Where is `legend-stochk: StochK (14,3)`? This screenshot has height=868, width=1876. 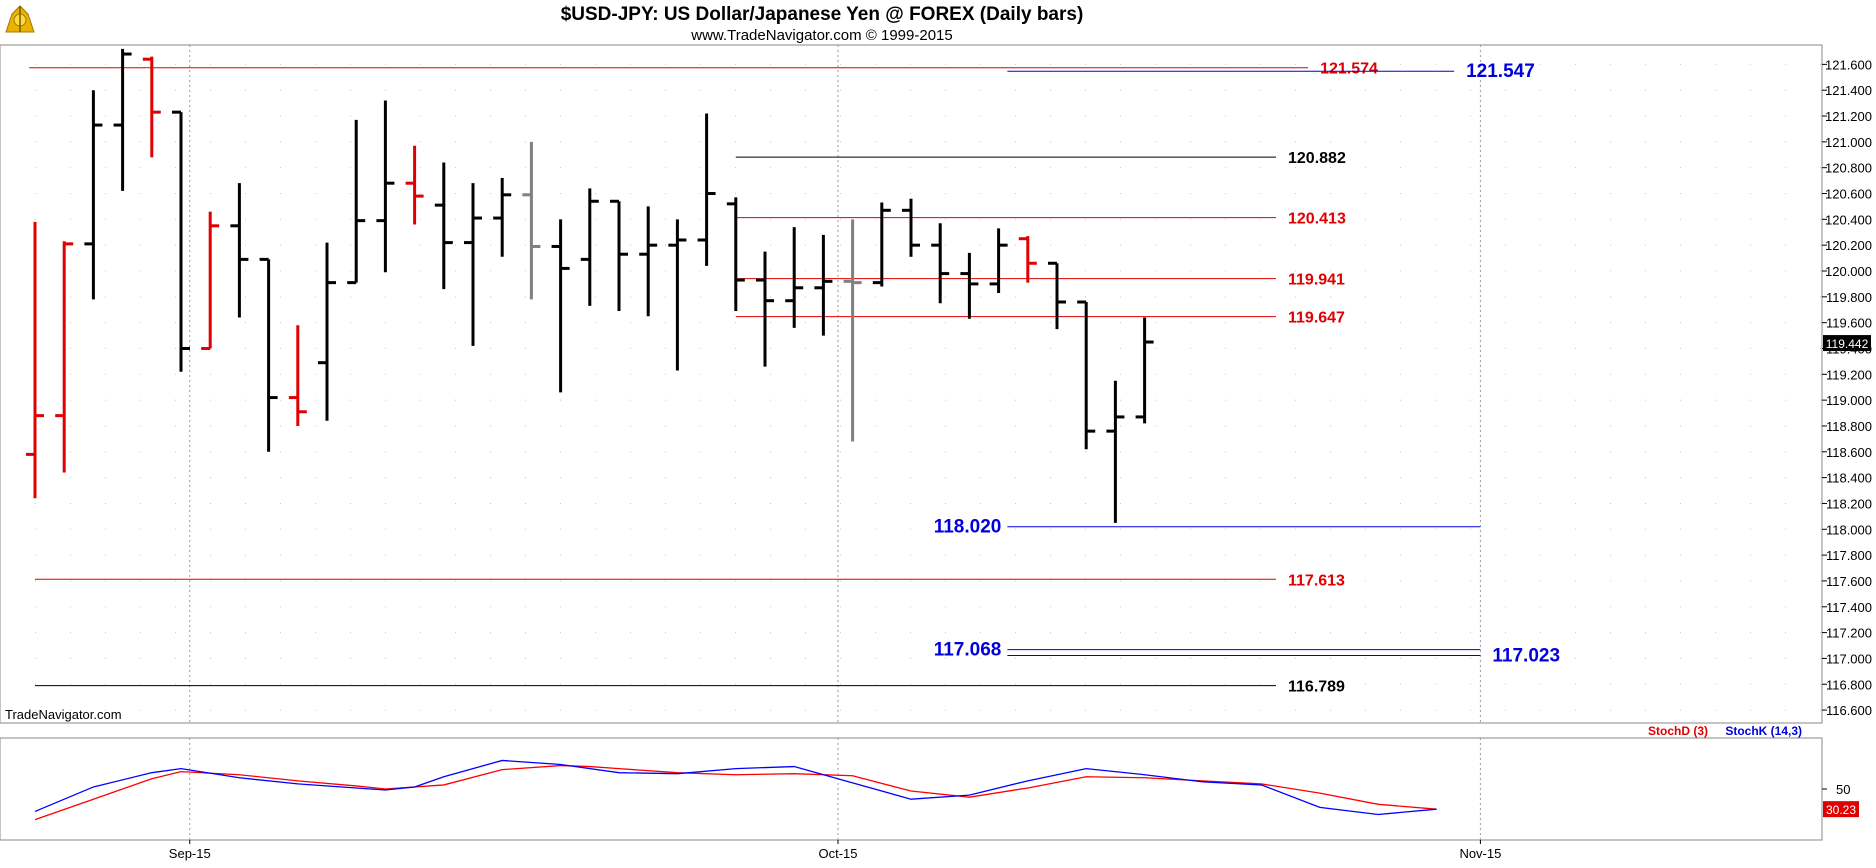
legend-stochk: StochK (14,3) is located at coordinates (1763, 731).